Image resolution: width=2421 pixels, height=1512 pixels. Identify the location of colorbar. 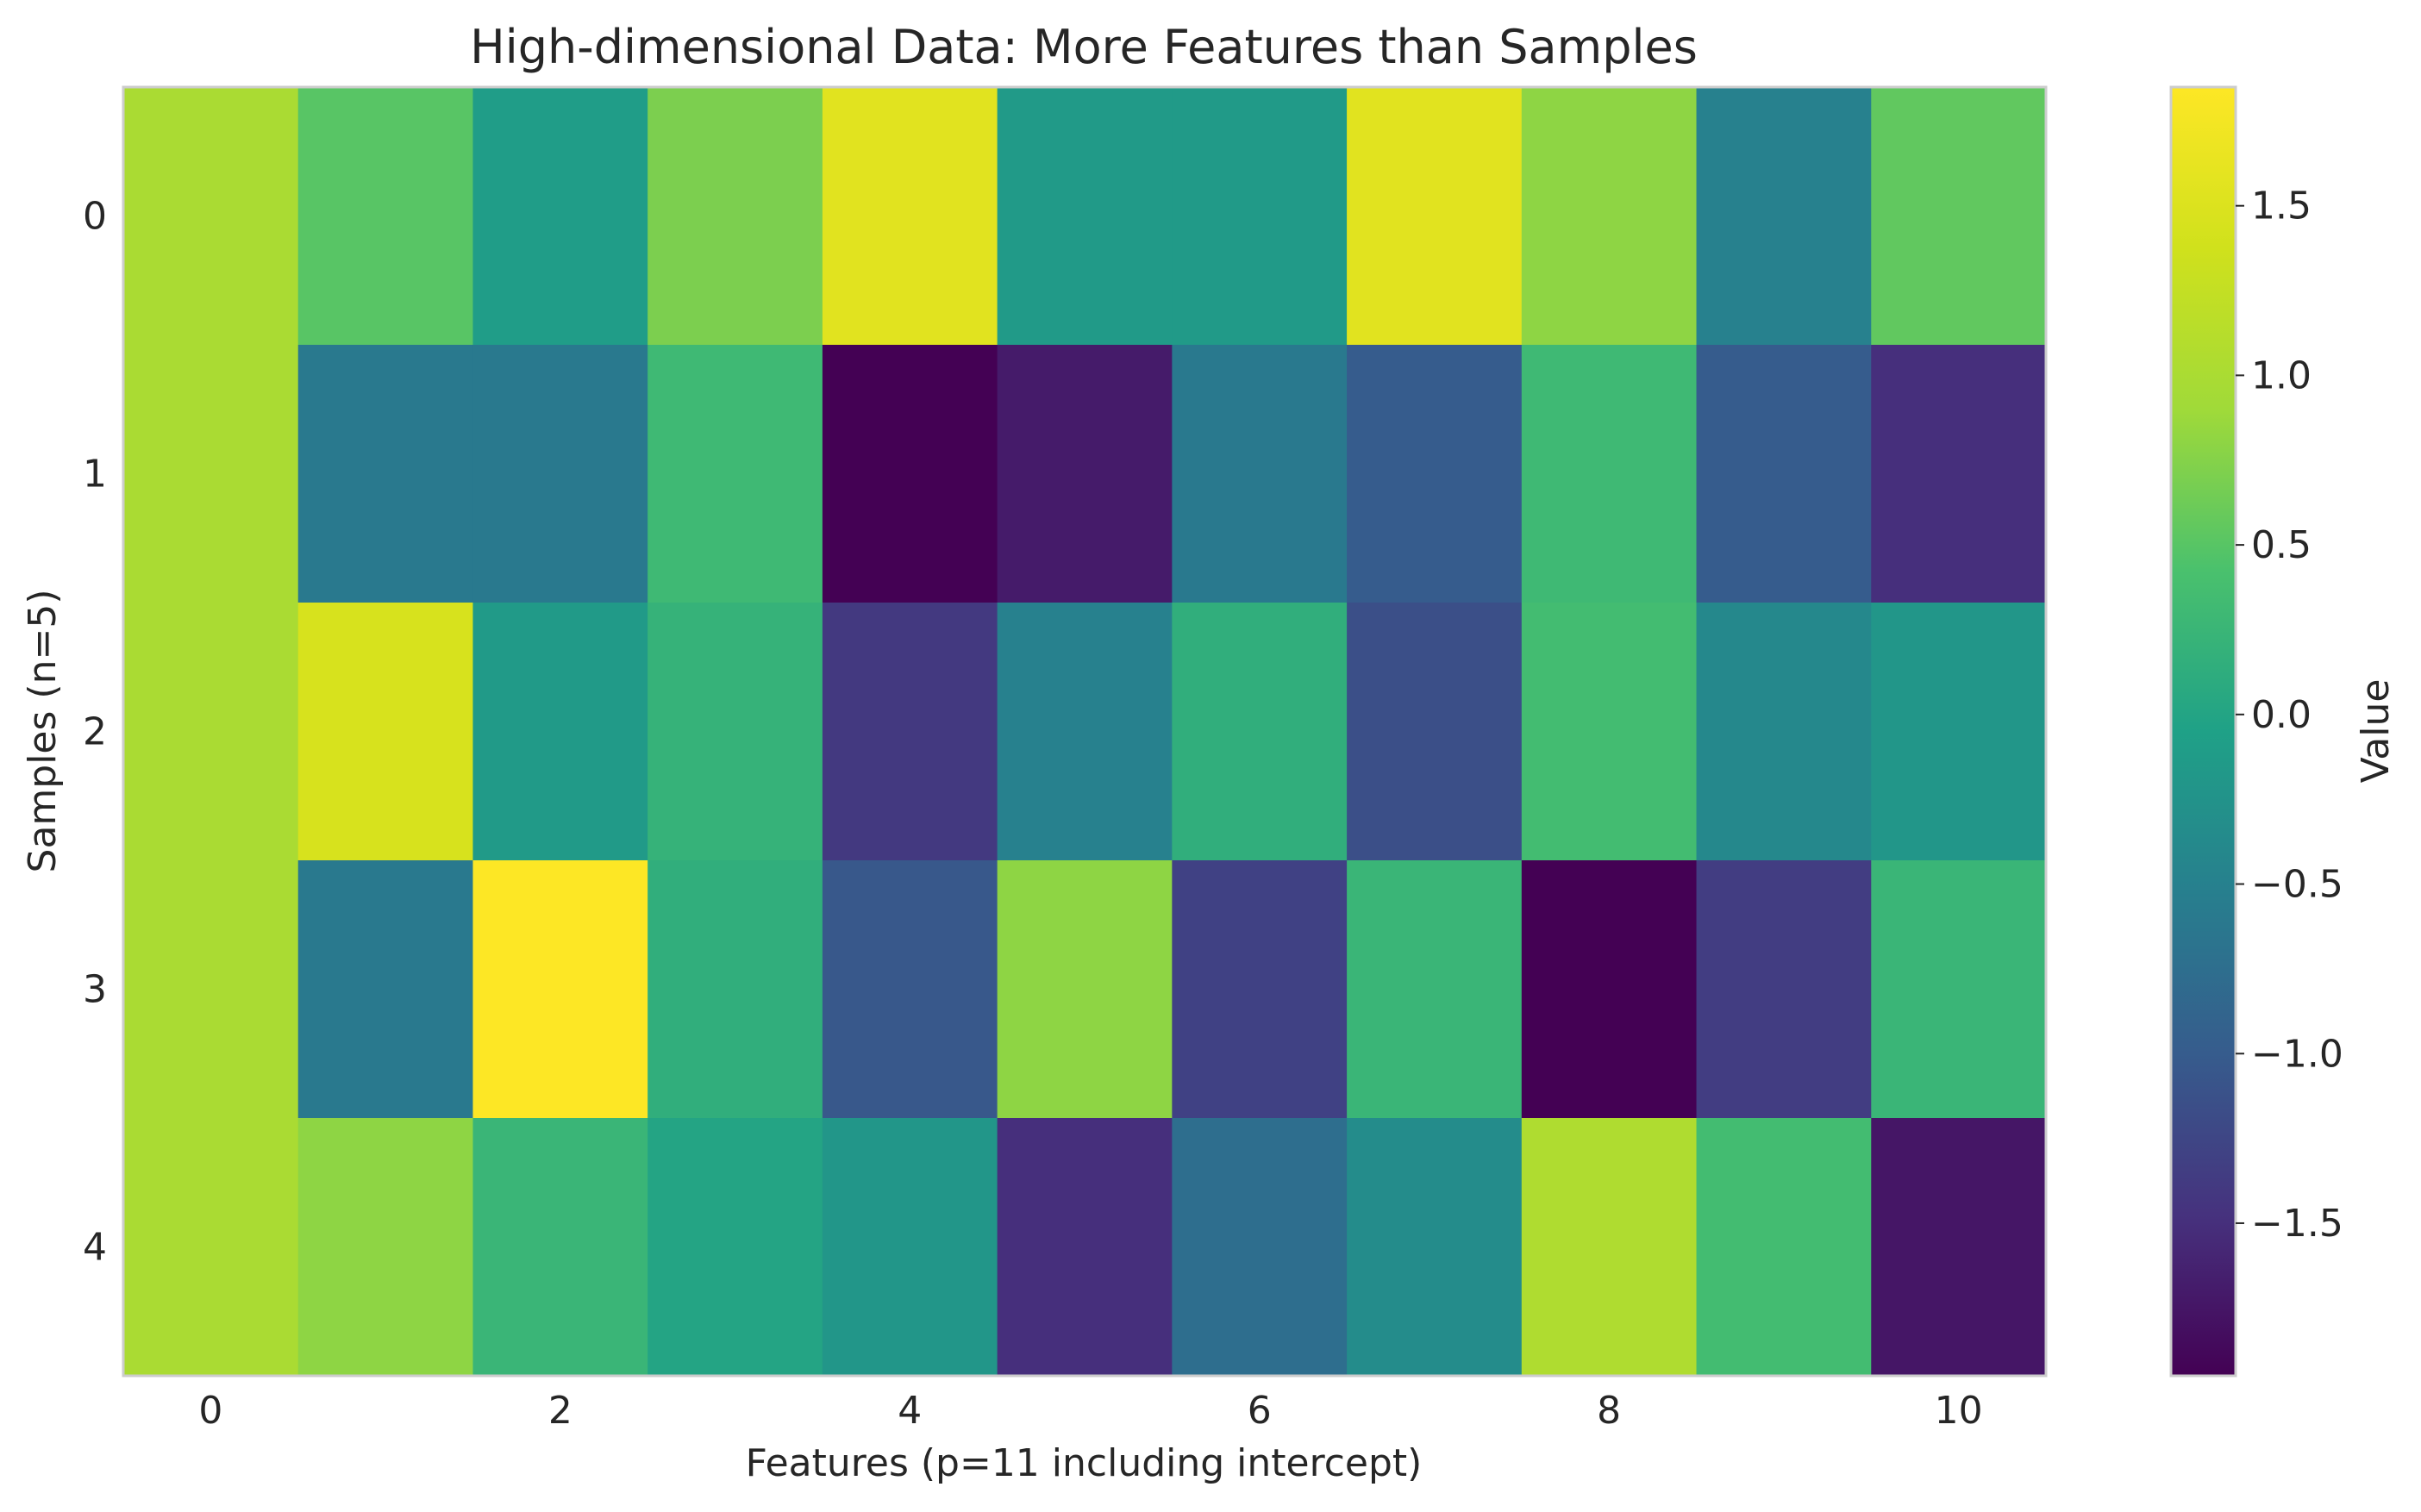
(2203, 731).